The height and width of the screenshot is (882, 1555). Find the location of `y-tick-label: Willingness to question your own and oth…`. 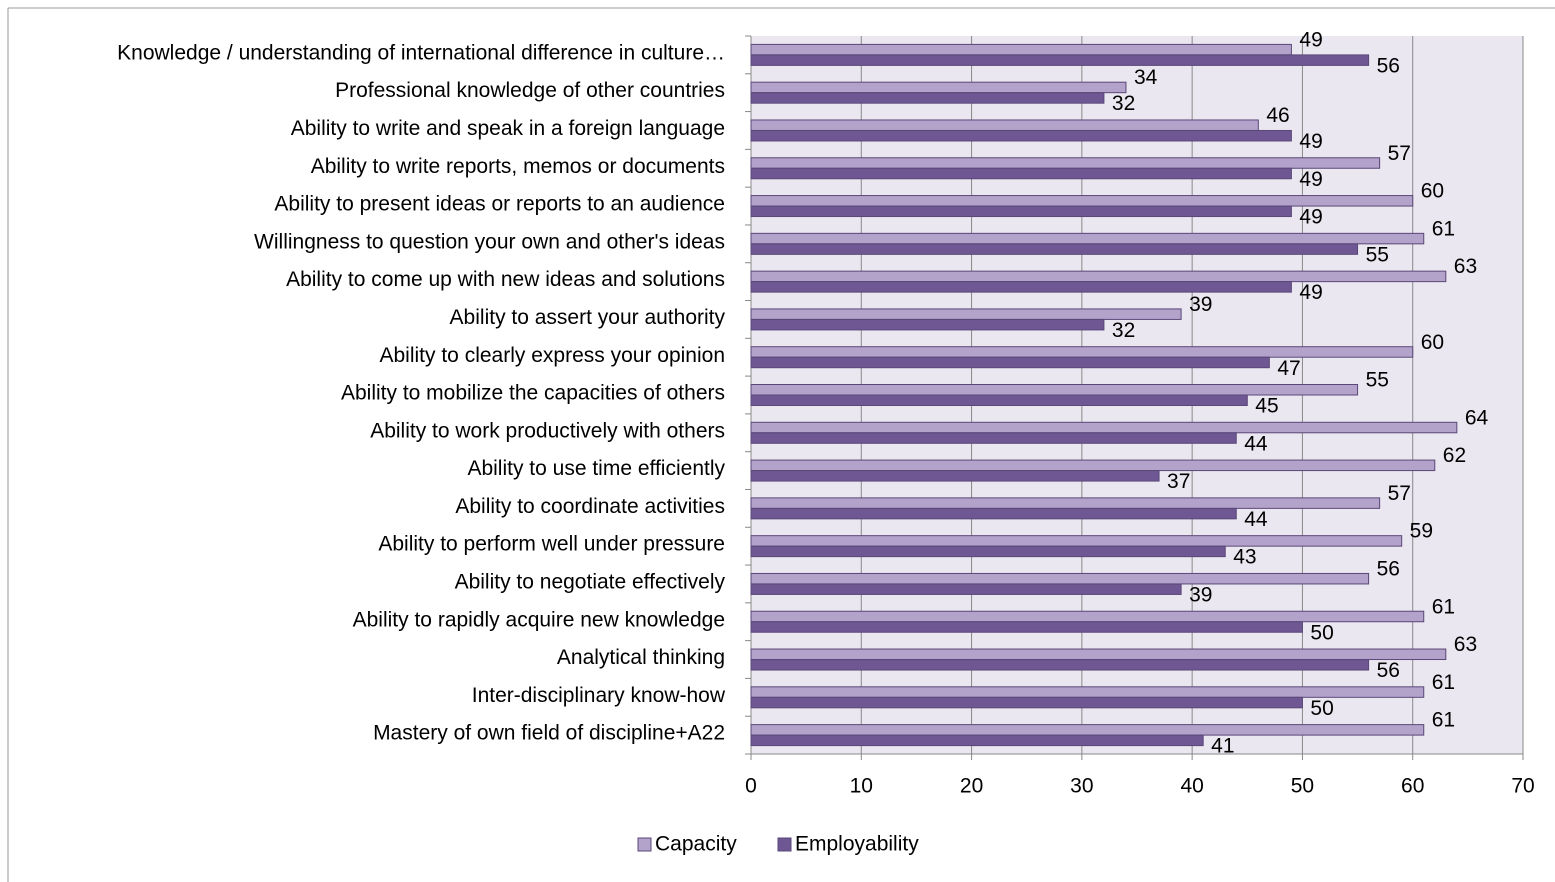

y-tick-label: Willingness to question your own and oth… is located at coordinates (489, 241).